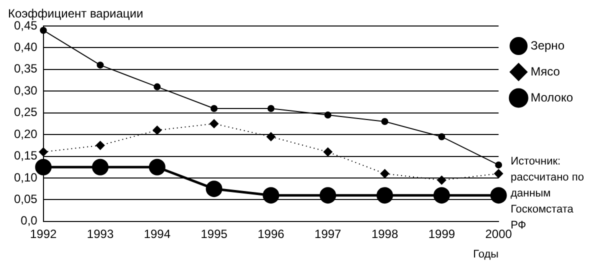 The image size is (597, 269). I want to click on x-tick-label: 2000, so click(498, 233).